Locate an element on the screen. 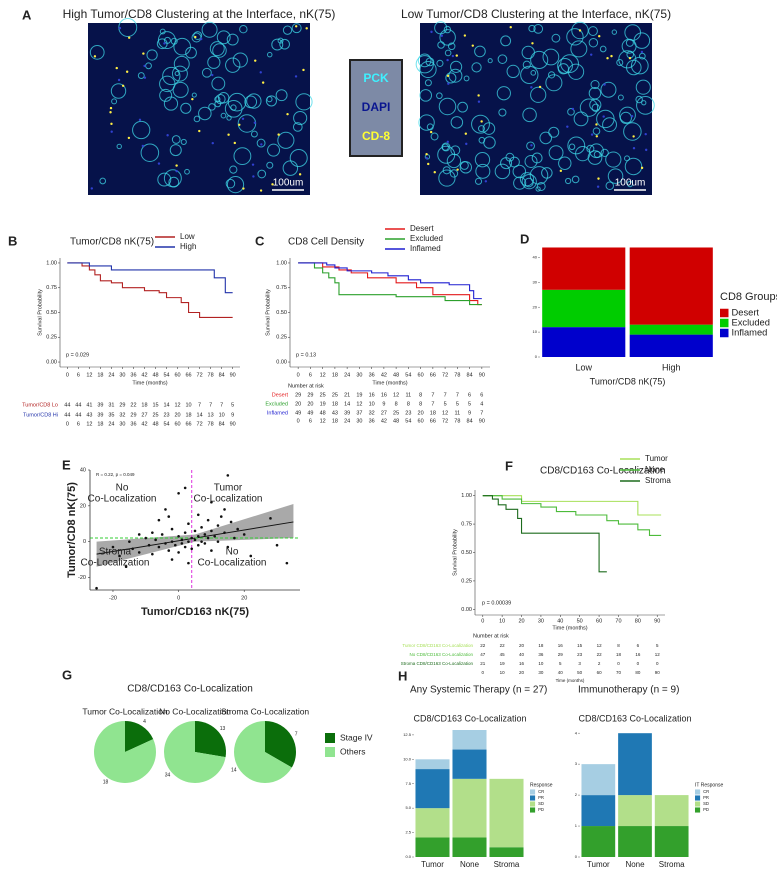 The height and width of the screenshot is (875, 777). risk-time-label: 48 is located at coordinates (155, 424).